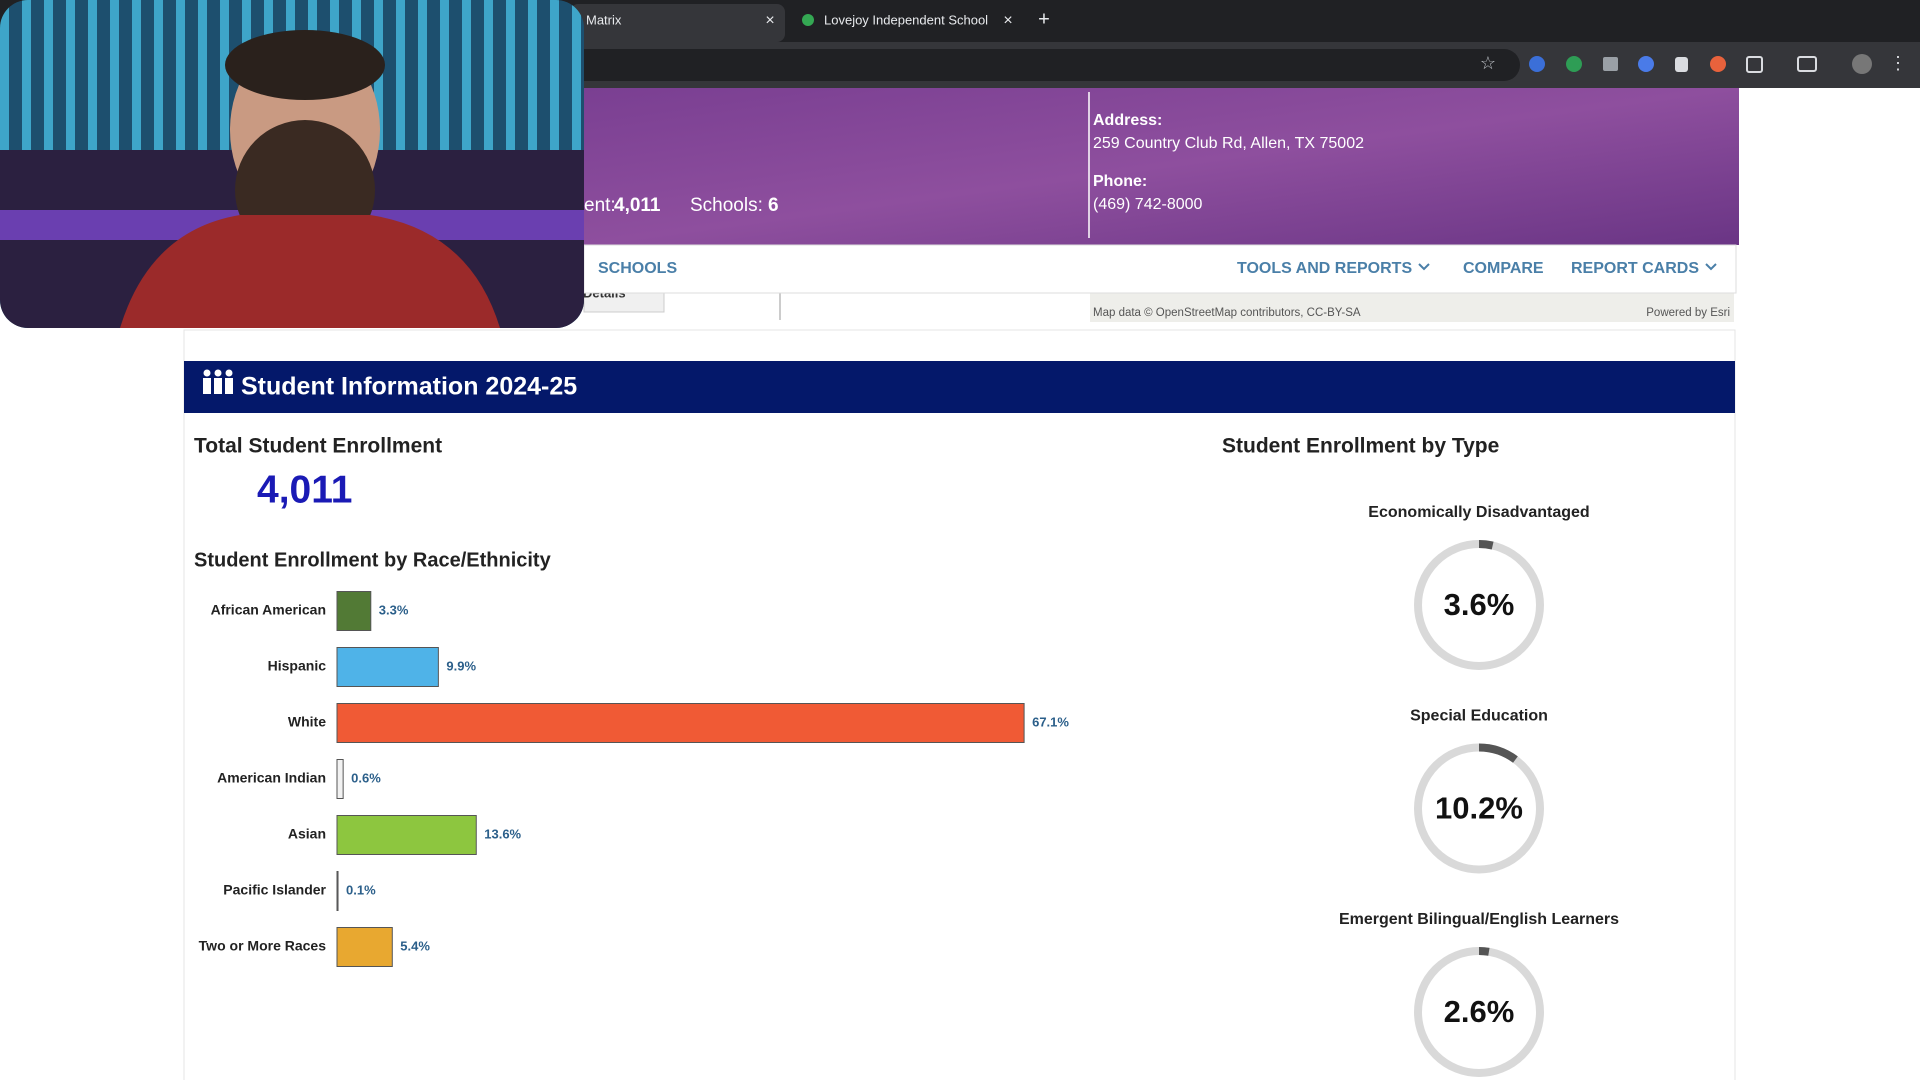  What do you see at coordinates (1360, 446) in the screenshot?
I see `chart-title: Student Enrollment by Type` at bounding box center [1360, 446].